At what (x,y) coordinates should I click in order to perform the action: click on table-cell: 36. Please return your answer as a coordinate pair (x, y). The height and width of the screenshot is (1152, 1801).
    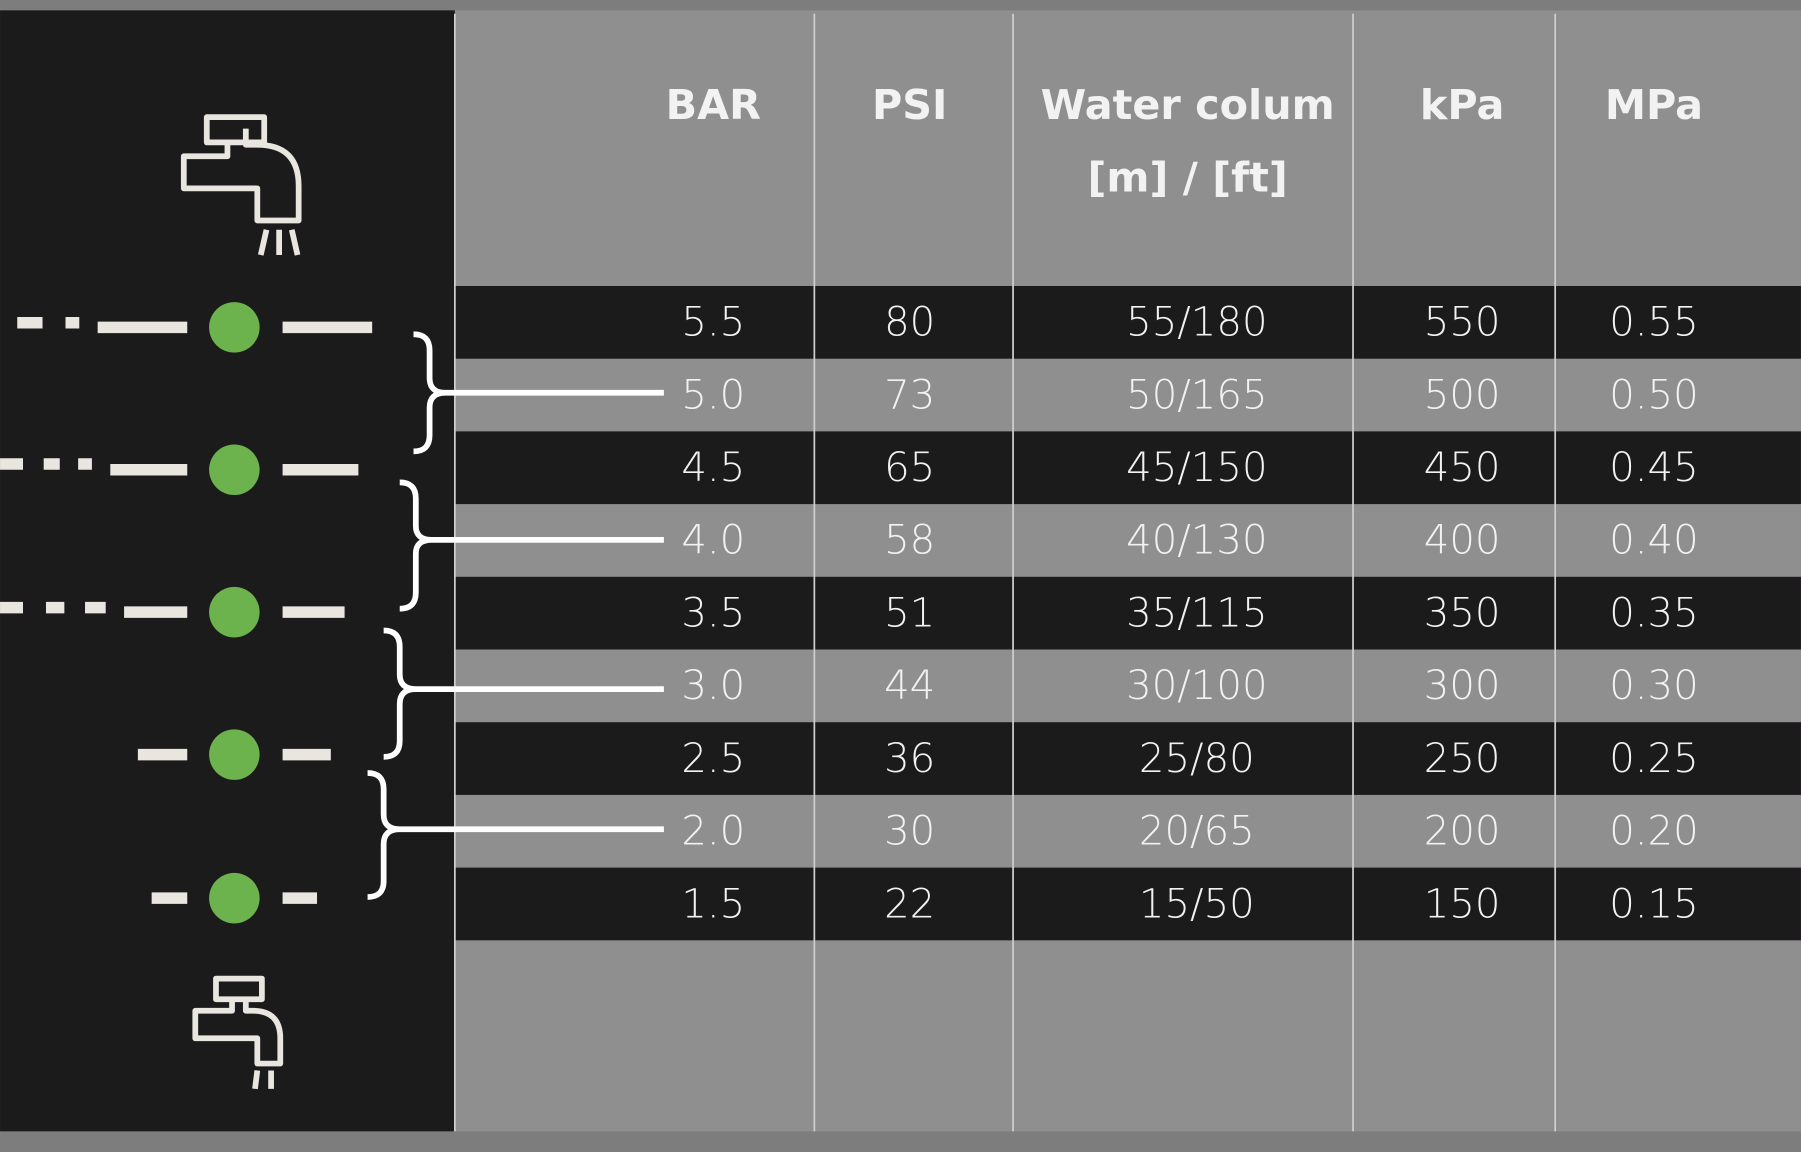
    Looking at the image, I should click on (909, 759).